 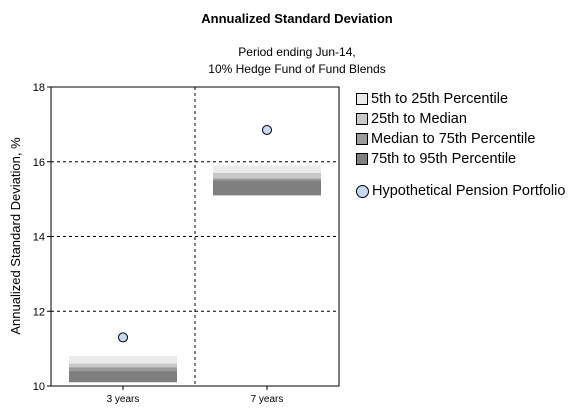 I want to click on legend-label: 75th to 95th Percentile, so click(x=444, y=159).